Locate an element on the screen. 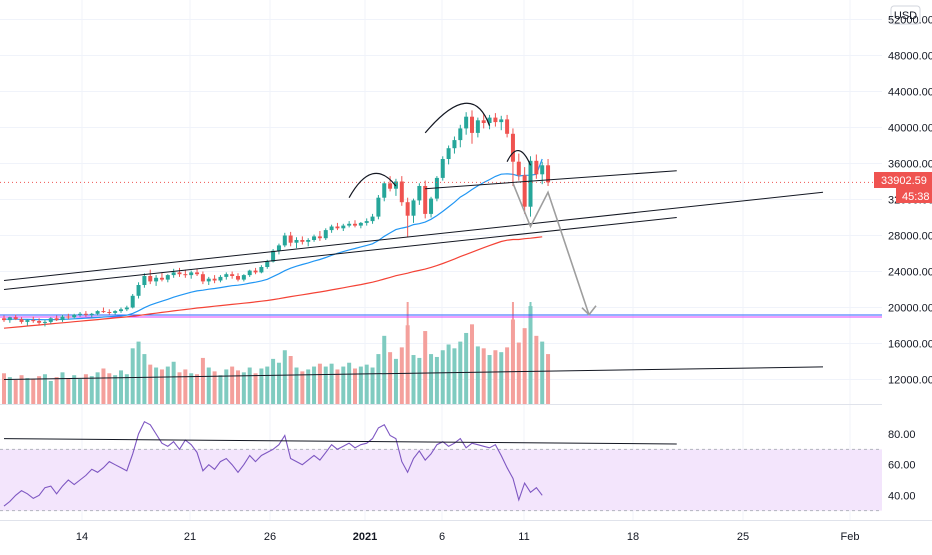  countdown-label: 45:38 is located at coordinates (916, 197).